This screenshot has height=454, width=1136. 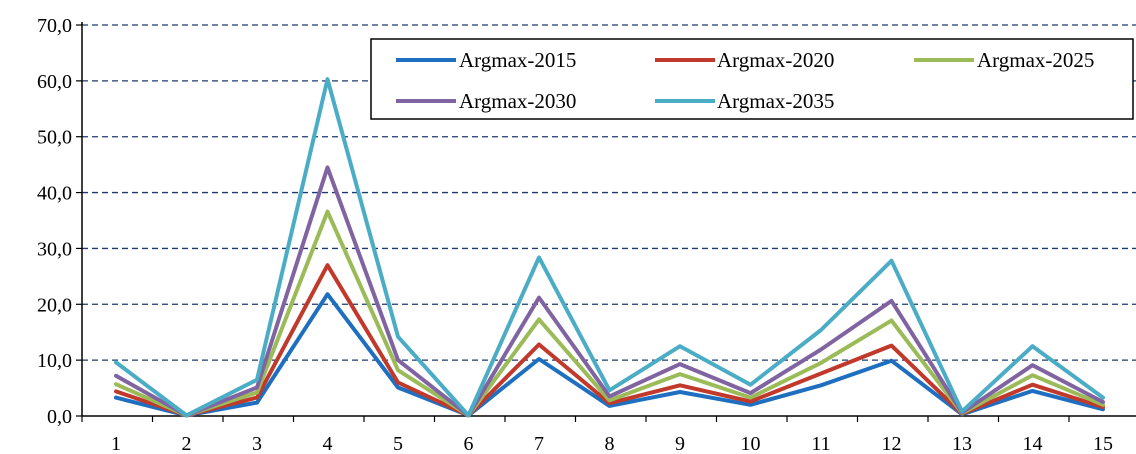 What do you see at coordinates (54, 82) in the screenshot?
I see `y-tick-label: 60,0` at bounding box center [54, 82].